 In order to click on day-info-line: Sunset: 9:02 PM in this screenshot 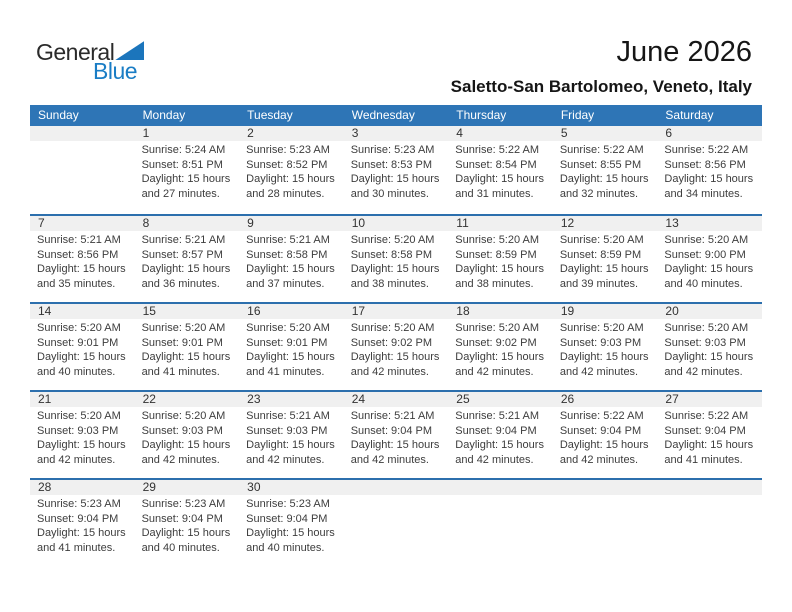, I will do `click(391, 342)`.